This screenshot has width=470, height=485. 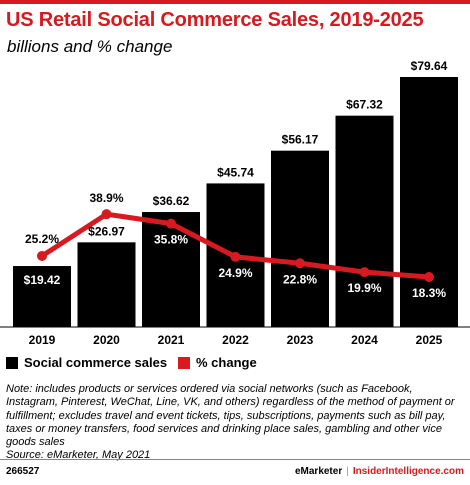 I want to click on source-text: Source: eMarketer, May 2021, so click(x=78, y=455).